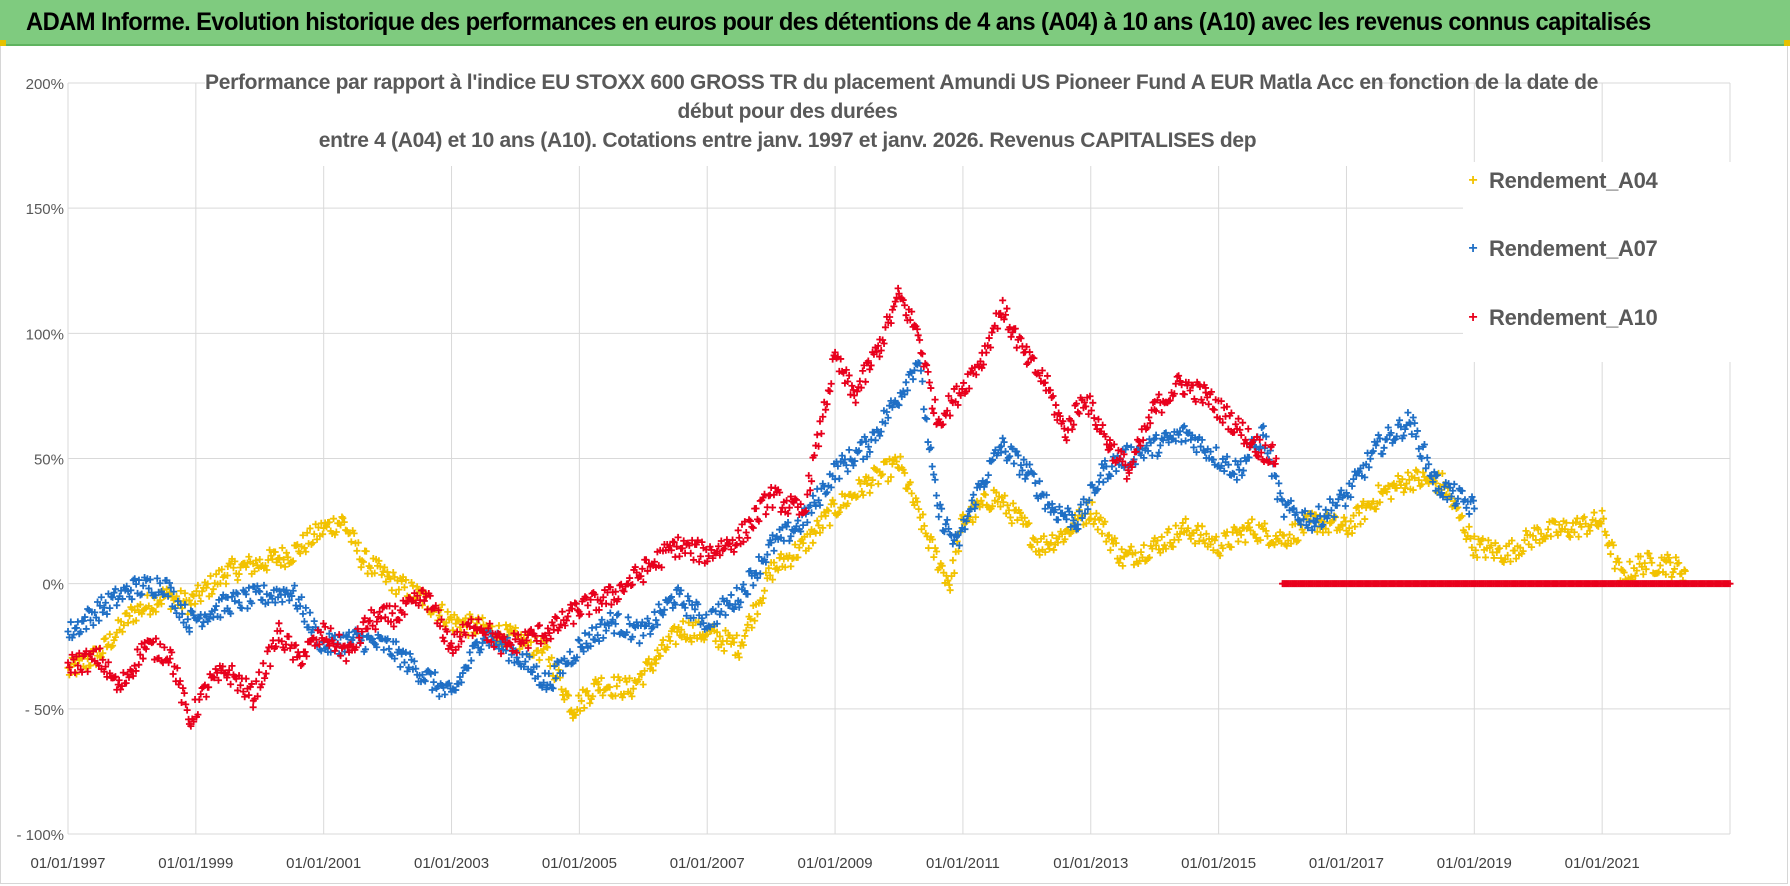 This screenshot has height=886, width=1790. What do you see at coordinates (45, 84) in the screenshot?
I see `y-tick-label: 200%` at bounding box center [45, 84].